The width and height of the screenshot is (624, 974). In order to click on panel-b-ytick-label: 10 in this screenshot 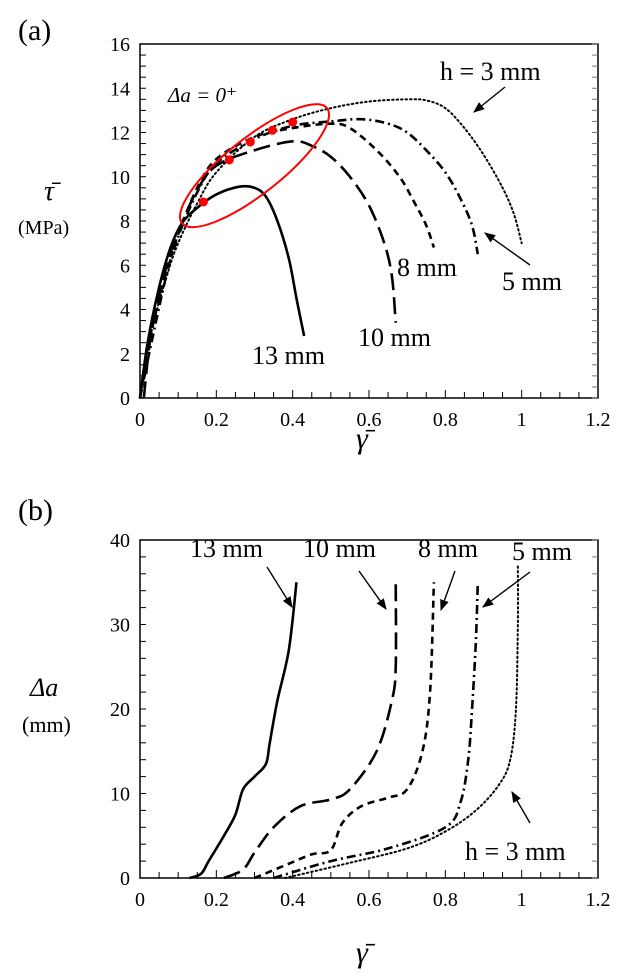, I will do `click(120, 795)`.